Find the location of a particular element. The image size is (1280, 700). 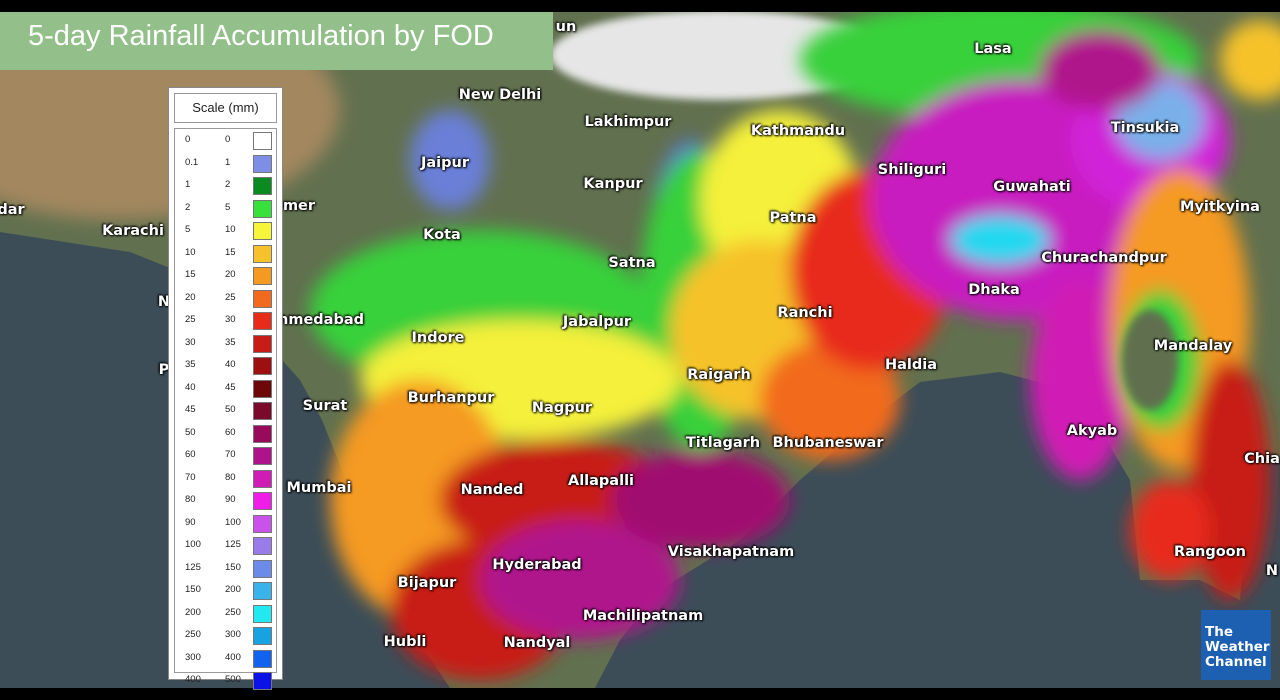

city-label: New Delhi is located at coordinates (500, 95).